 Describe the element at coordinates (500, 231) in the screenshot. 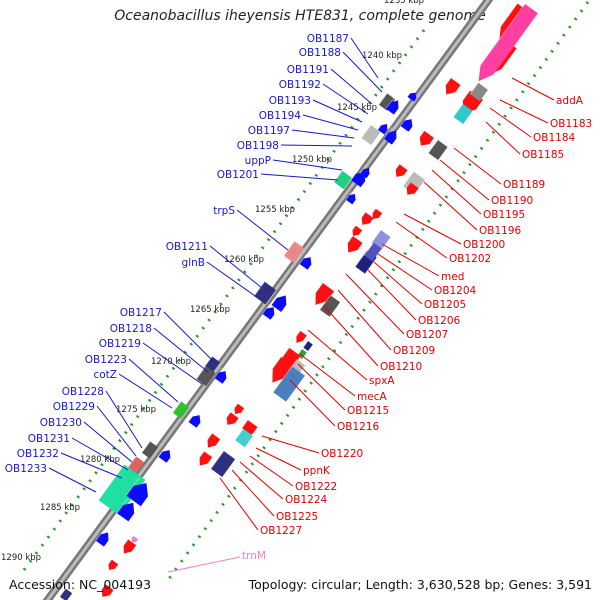

I see `gene-label-reverse: OB1196` at that location.